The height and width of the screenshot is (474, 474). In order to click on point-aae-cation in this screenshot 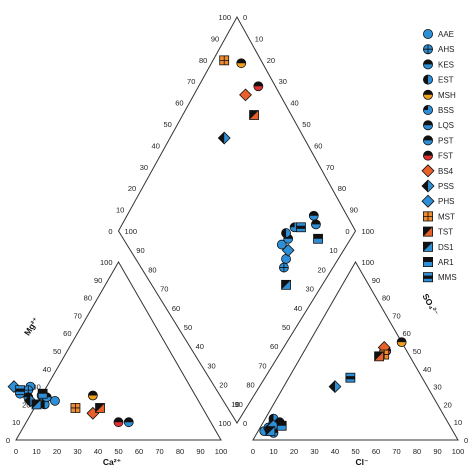, I will do `click(55, 400)`.